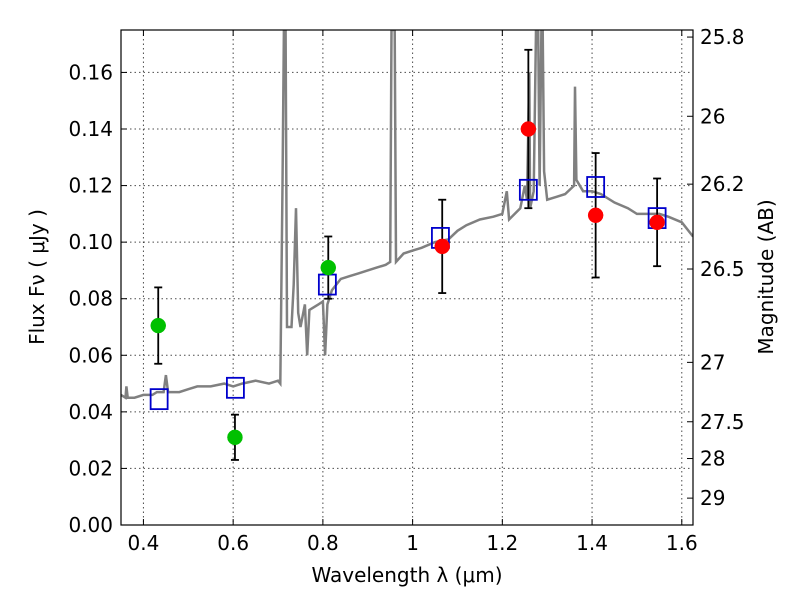 This screenshot has width=800, height=600. What do you see at coordinates (682, 543) in the screenshot?
I see `x-tick-label: 1.6` at bounding box center [682, 543].